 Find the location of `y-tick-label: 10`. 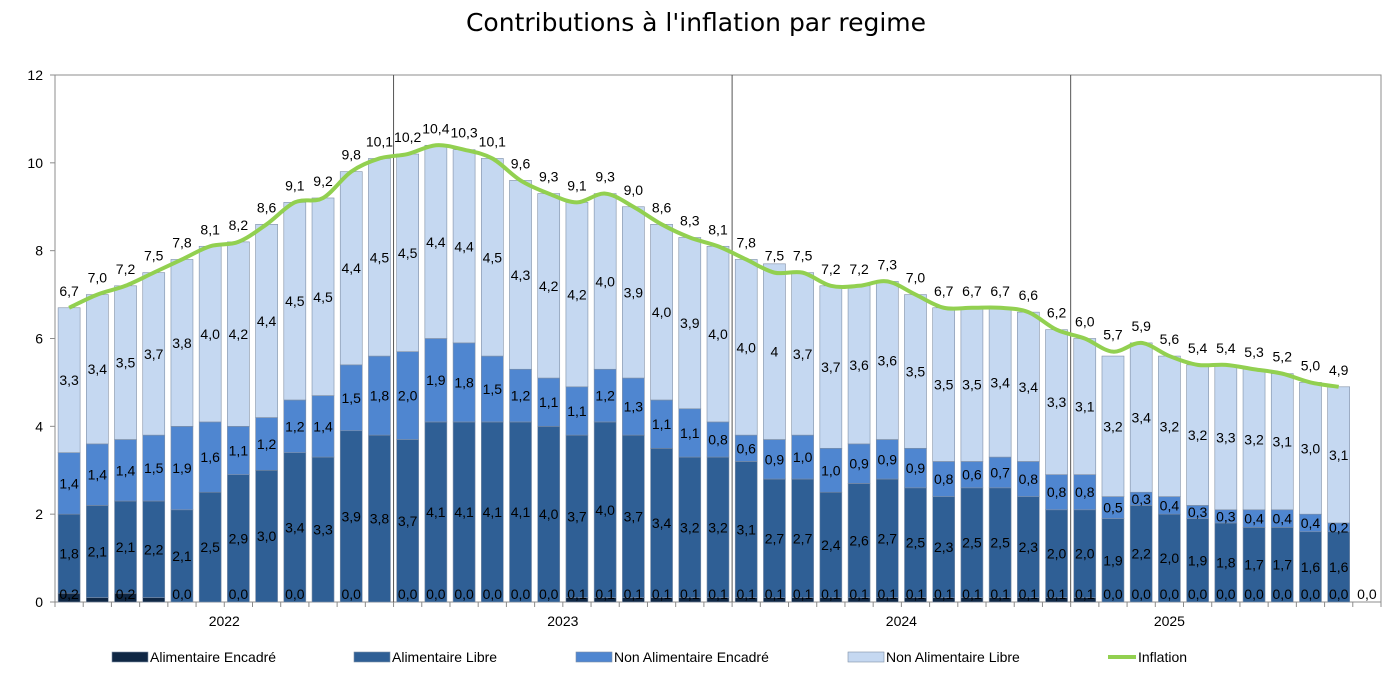

y-tick-label: 10 is located at coordinates (35, 163).